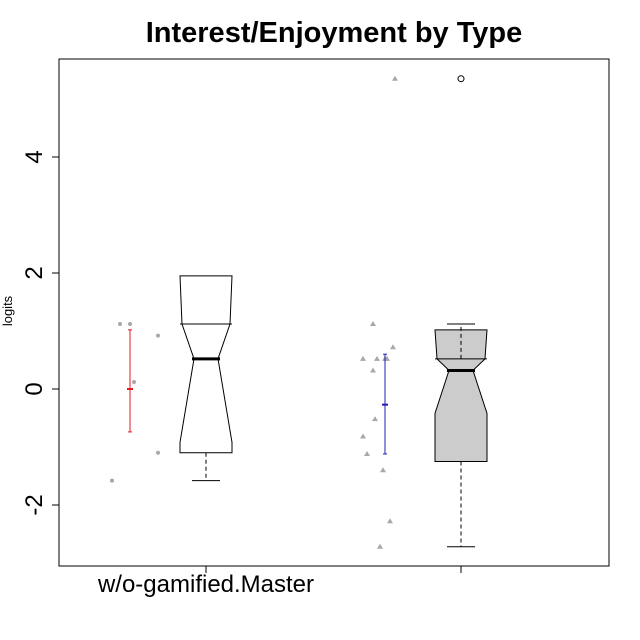 This screenshot has height=640, width=640. What do you see at coordinates (7, 310) in the screenshot?
I see `y-axis-label: logits` at bounding box center [7, 310].